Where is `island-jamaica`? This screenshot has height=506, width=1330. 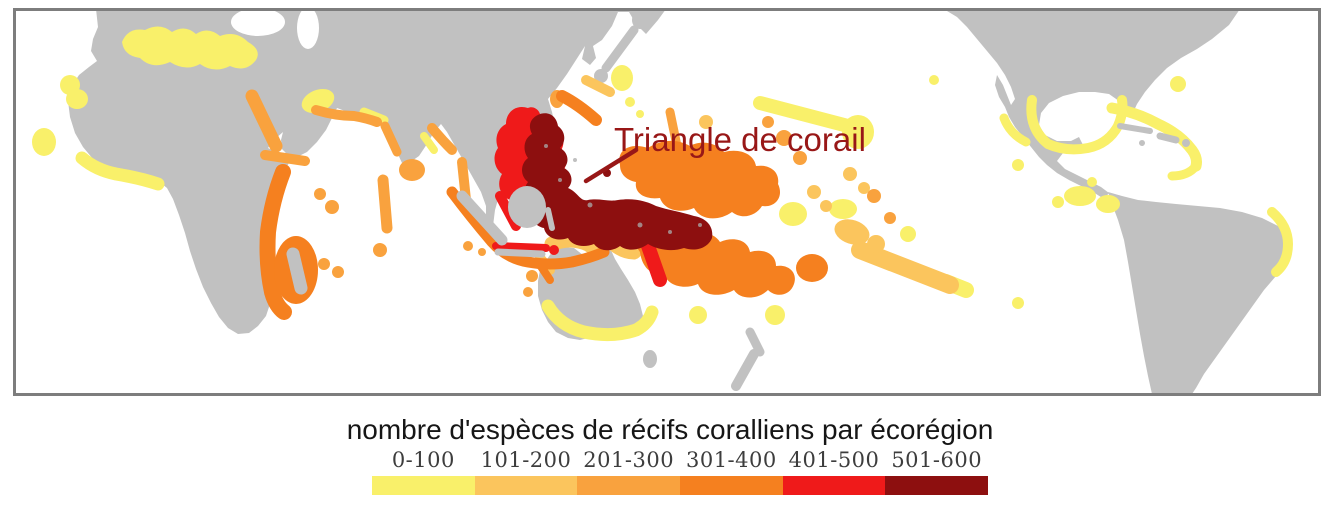
island-jamaica is located at coordinates (1142, 143).